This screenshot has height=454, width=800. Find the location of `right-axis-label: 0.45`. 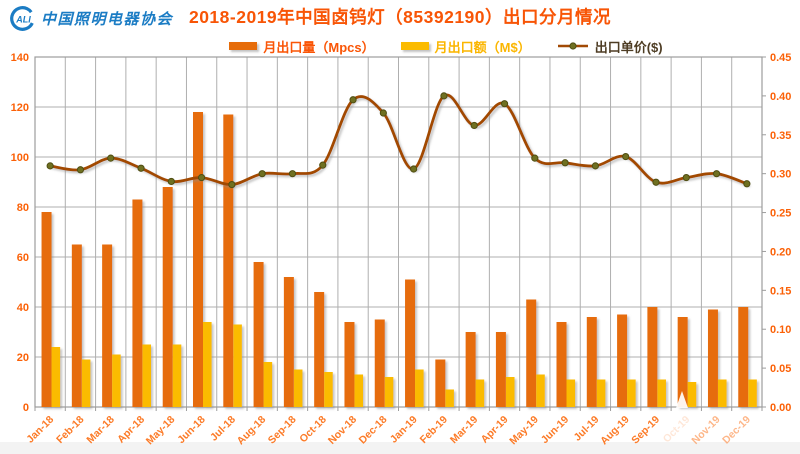

right-axis-label: 0.45 is located at coordinates (780, 58).